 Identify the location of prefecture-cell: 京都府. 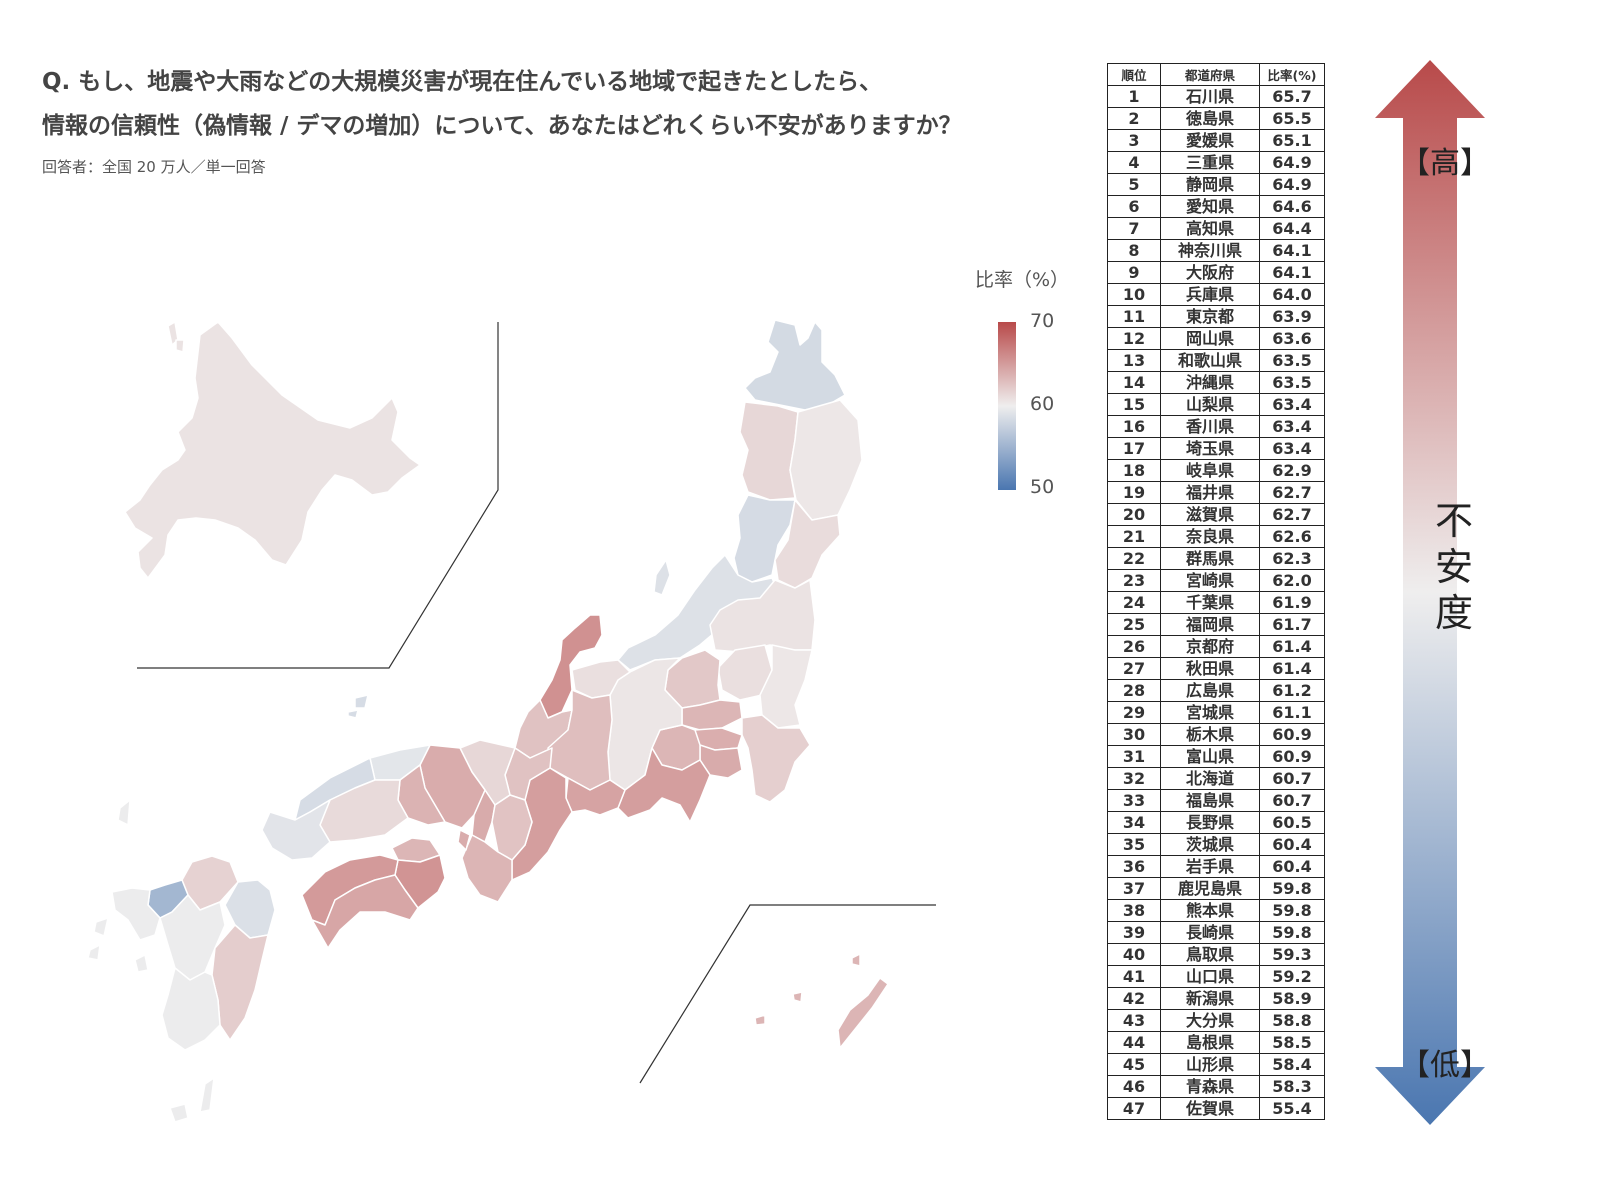
(1210, 646).